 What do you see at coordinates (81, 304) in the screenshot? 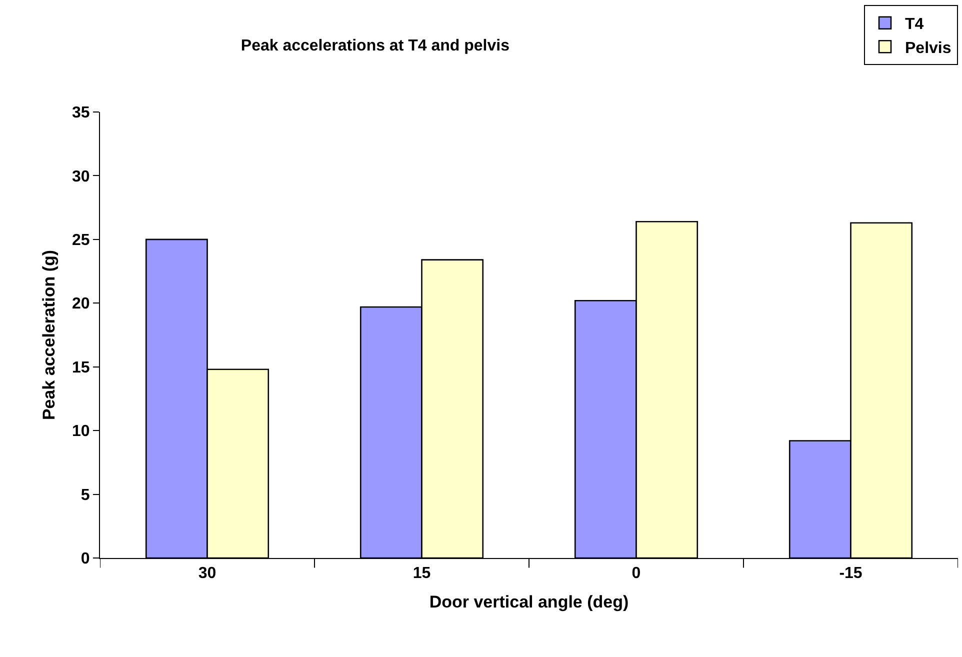
I see `y-tick-label: 20` at bounding box center [81, 304].